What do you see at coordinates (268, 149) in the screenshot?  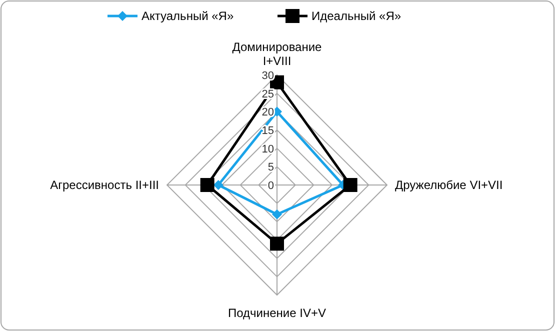 I see `y-tick-label: 10` at bounding box center [268, 149].